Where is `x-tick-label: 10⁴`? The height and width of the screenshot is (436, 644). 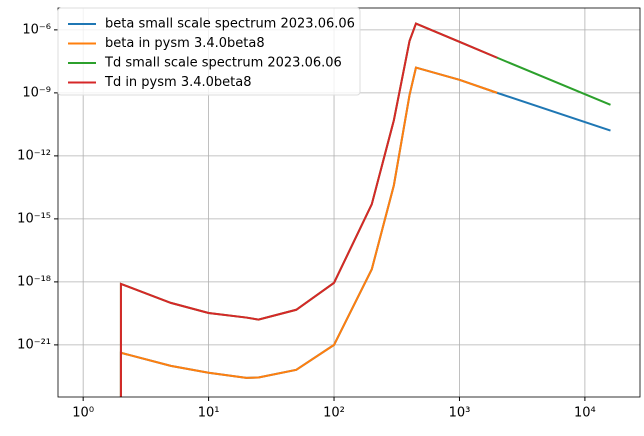
x-tick-label: 10⁴ is located at coordinates (585, 413).